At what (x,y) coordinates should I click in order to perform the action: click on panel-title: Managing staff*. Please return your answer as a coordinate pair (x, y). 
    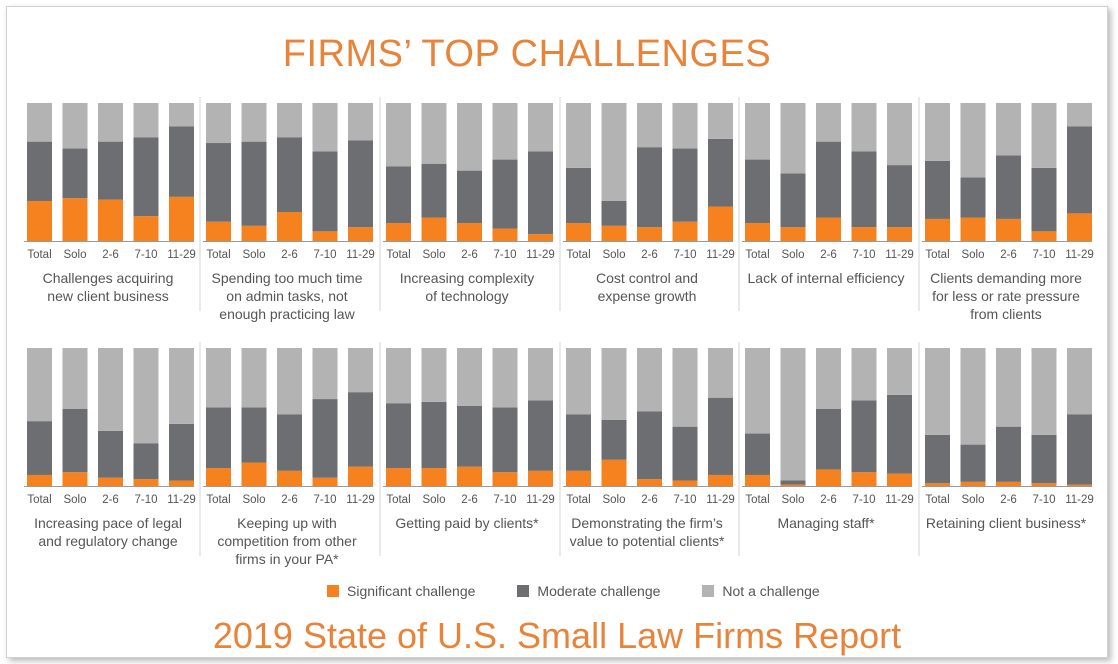
    Looking at the image, I should click on (826, 523).